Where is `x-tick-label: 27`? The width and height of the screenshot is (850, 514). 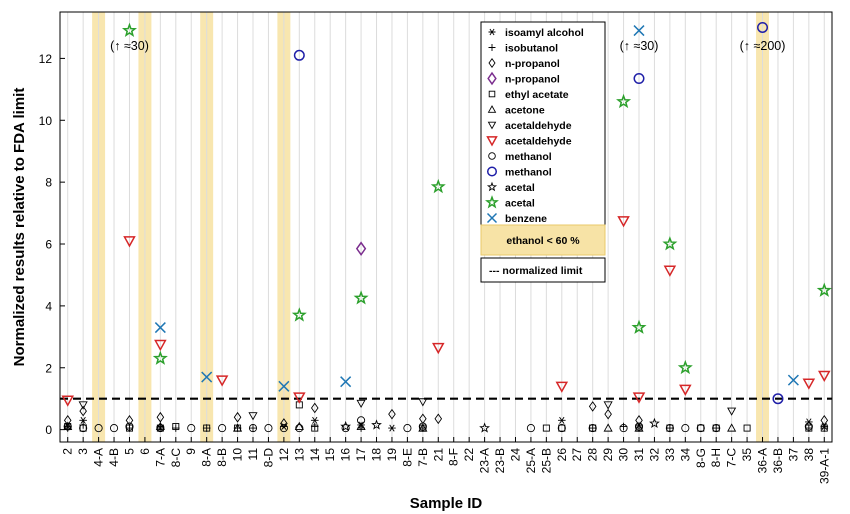 x-tick-label: 27 is located at coordinates (577, 455).